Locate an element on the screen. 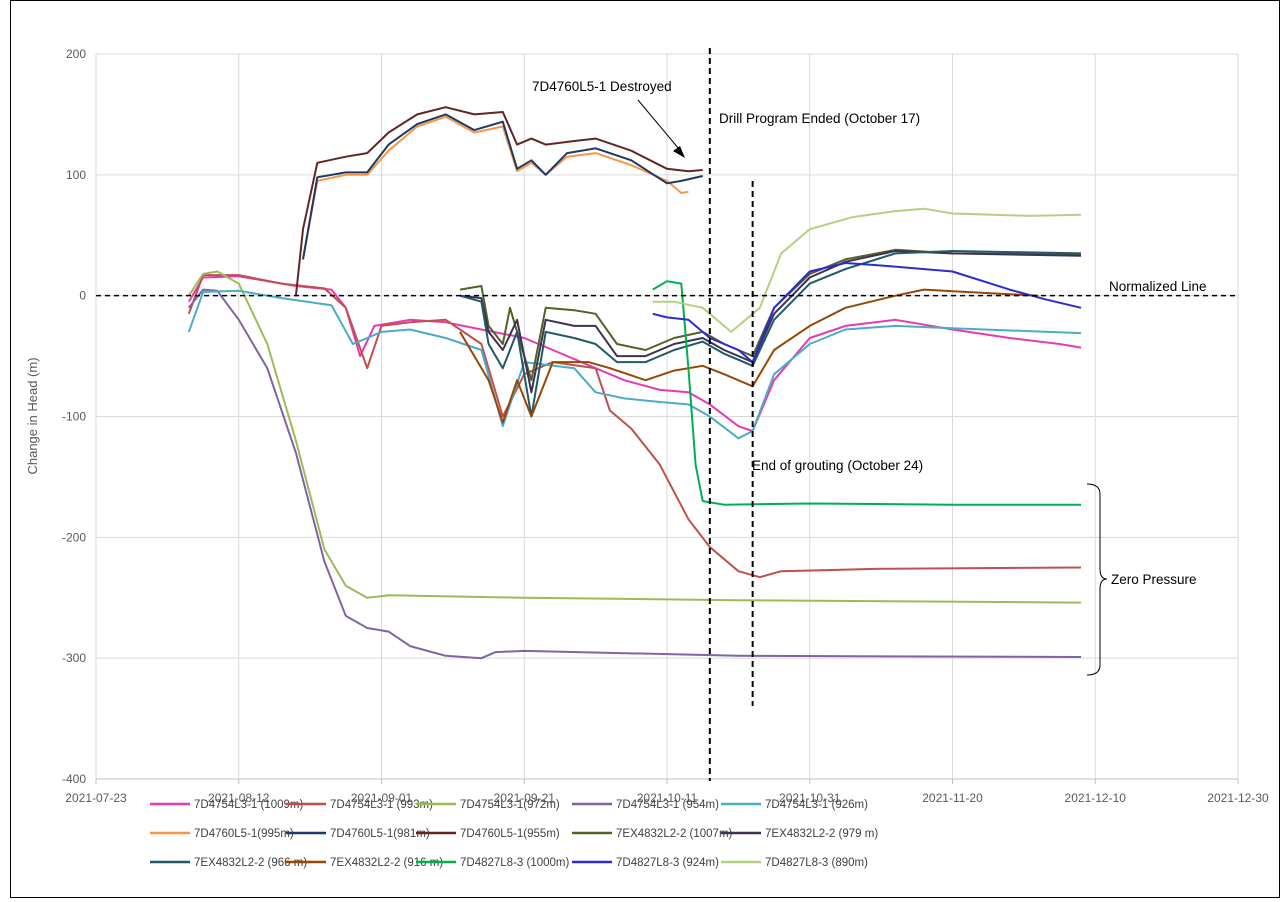 This screenshot has width=1282, height=902. annotation-grout-end: End of grouting (October 24) is located at coordinates (837, 465).